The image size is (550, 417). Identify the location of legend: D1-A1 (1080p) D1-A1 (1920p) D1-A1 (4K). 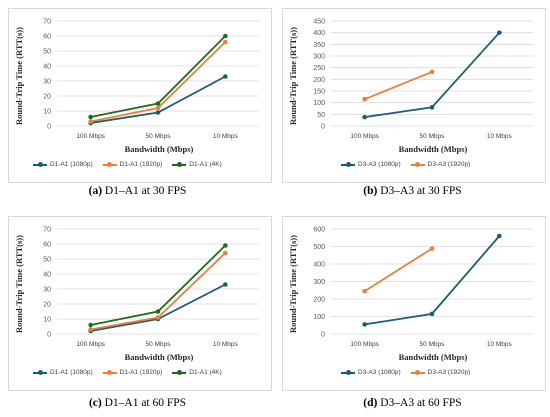
(127, 164).